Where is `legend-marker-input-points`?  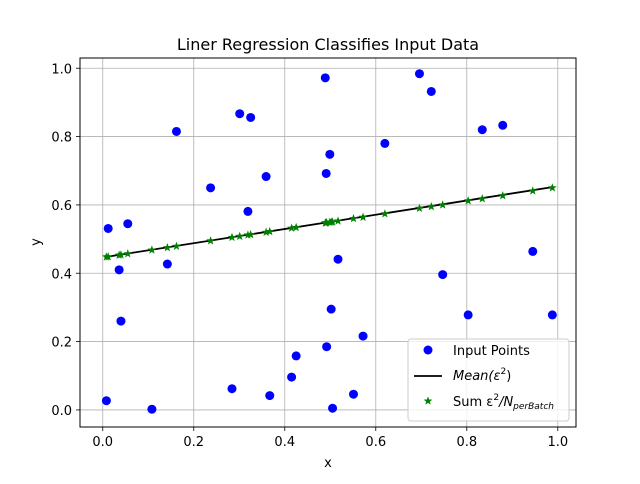
legend-marker-input-points is located at coordinates (428, 350).